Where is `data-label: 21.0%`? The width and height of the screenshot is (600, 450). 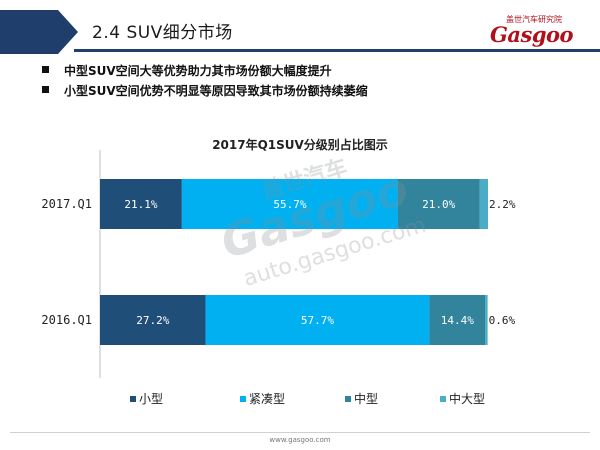
data-label: 21.0% is located at coordinates (438, 204).